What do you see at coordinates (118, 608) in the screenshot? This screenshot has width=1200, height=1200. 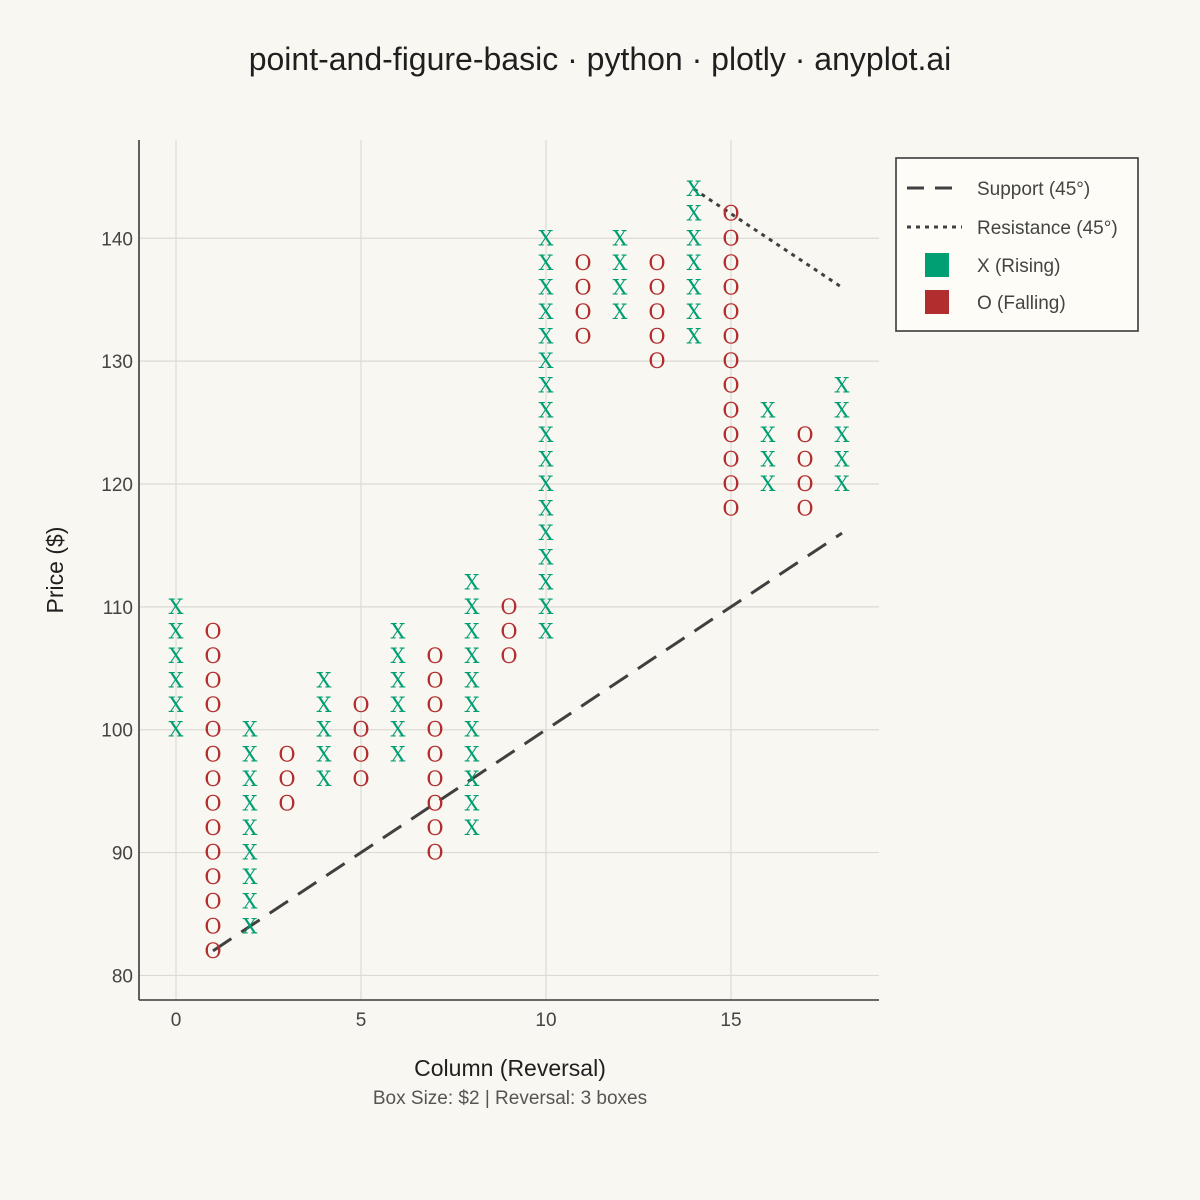 I see `y-tick-label: 110` at bounding box center [118, 608].